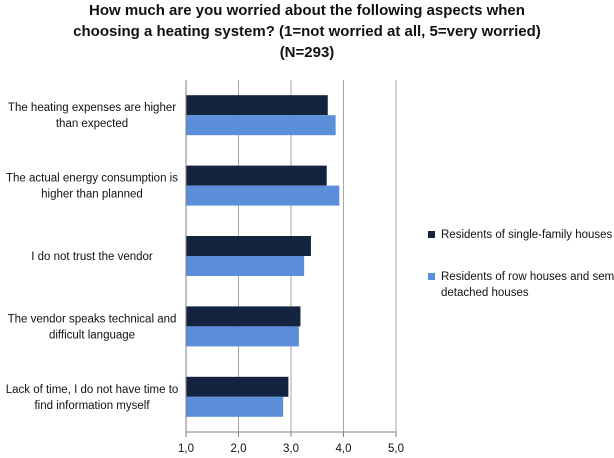 Image resolution: width=614 pixels, height=458 pixels. What do you see at coordinates (92, 406) in the screenshot?
I see `category-label: find information myself` at bounding box center [92, 406].